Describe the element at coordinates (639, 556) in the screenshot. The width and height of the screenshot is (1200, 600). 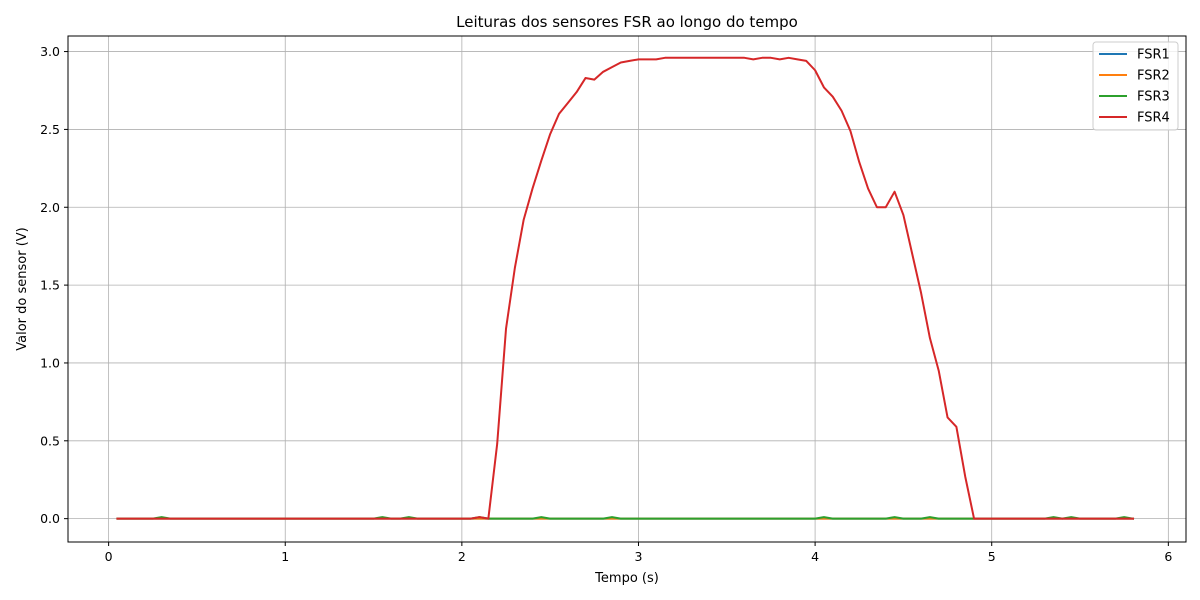
I see `x-tick-label: 3` at that location.